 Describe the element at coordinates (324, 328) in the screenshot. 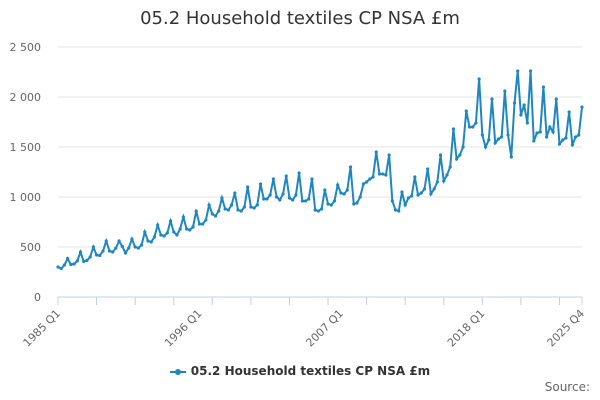

I see `x-tick-label: 2007 Q1` at that location.